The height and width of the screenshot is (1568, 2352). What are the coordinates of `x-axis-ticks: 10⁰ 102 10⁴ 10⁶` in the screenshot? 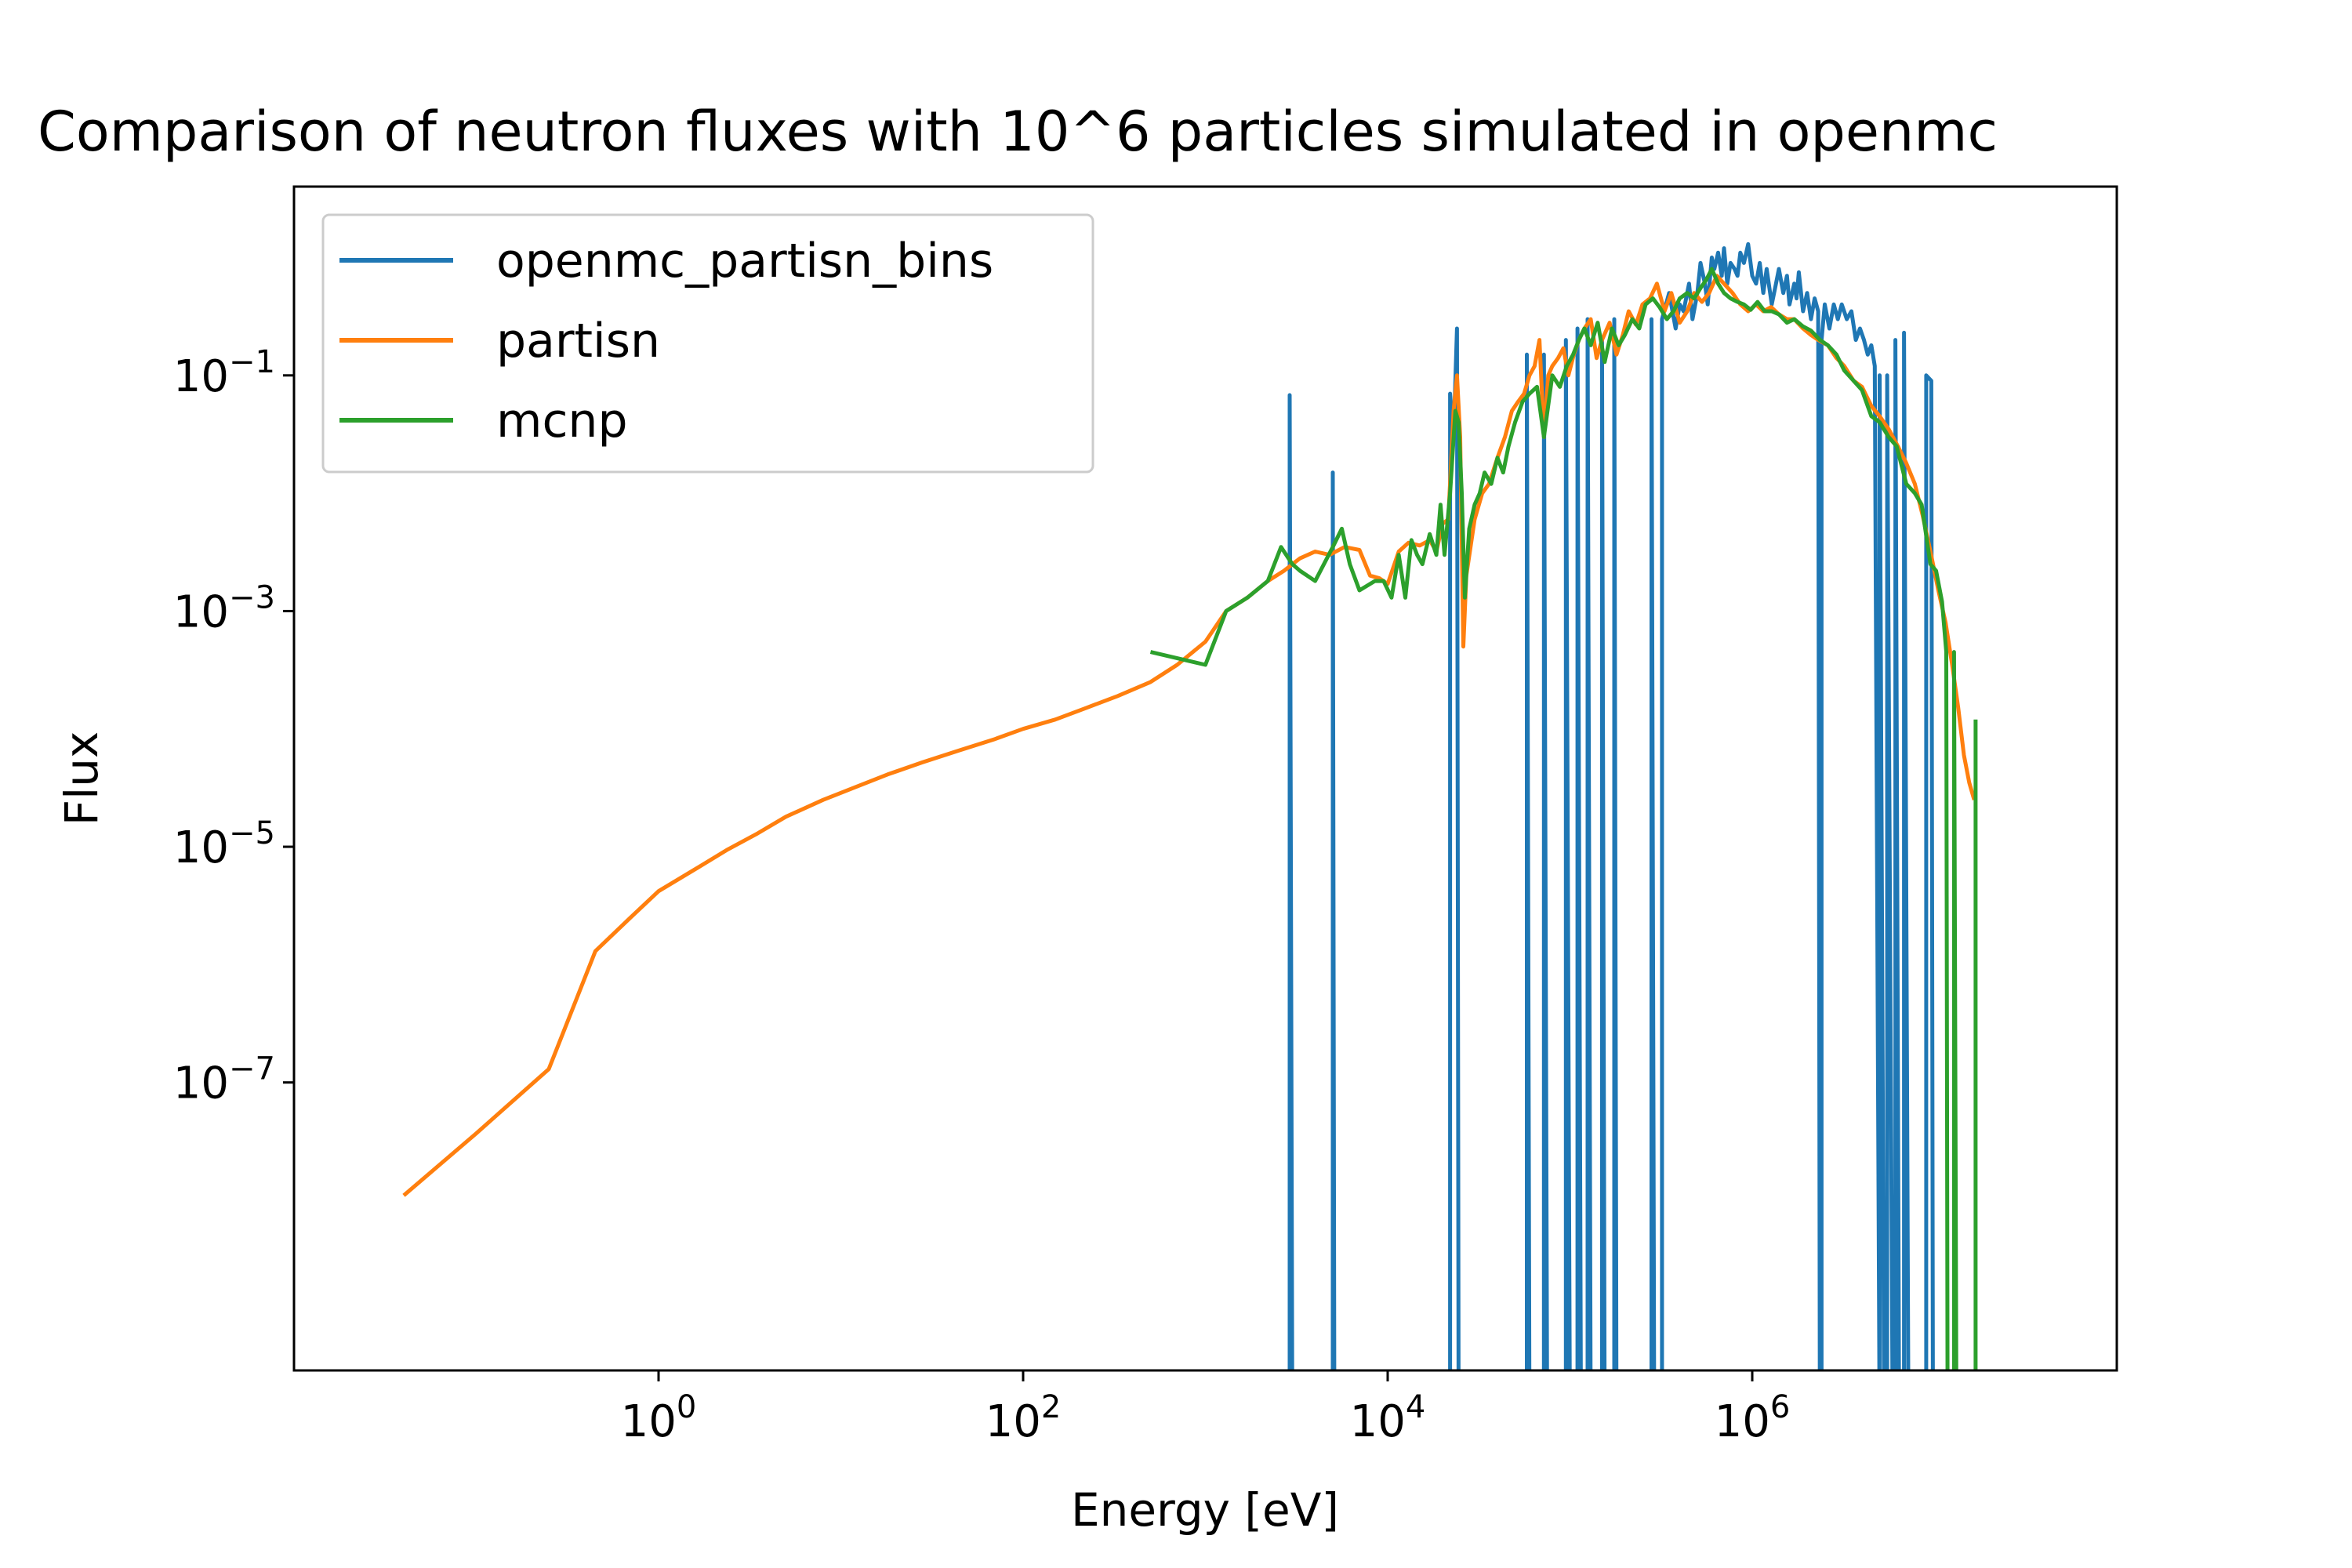 It's located at (1206, 1408).